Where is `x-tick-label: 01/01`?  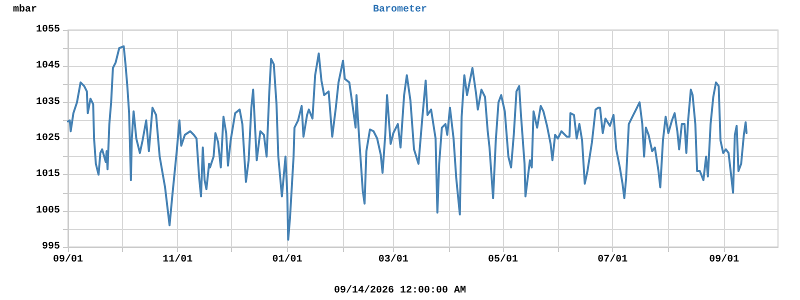 x-tick-label: 01/01 is located at coordinates (287, 260).